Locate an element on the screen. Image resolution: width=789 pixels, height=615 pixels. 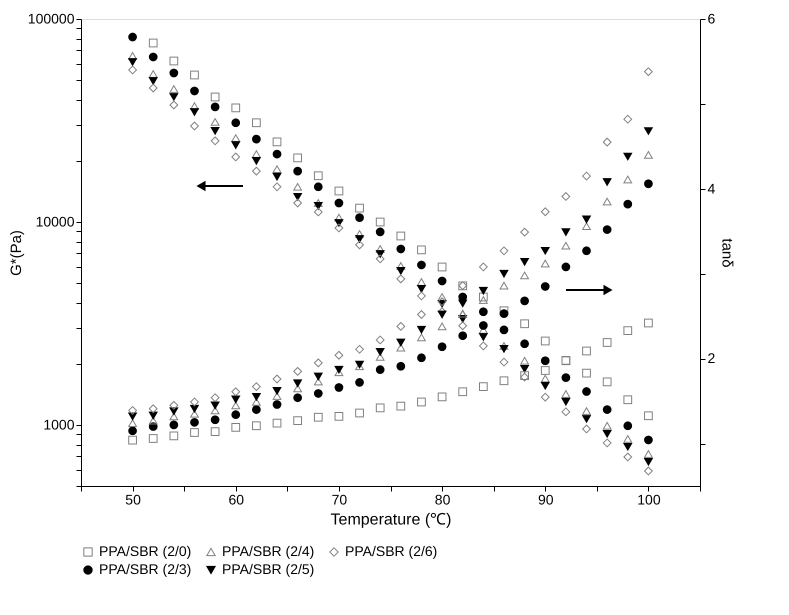
x-tick-label: 90 is located at coordinates (546, 500).